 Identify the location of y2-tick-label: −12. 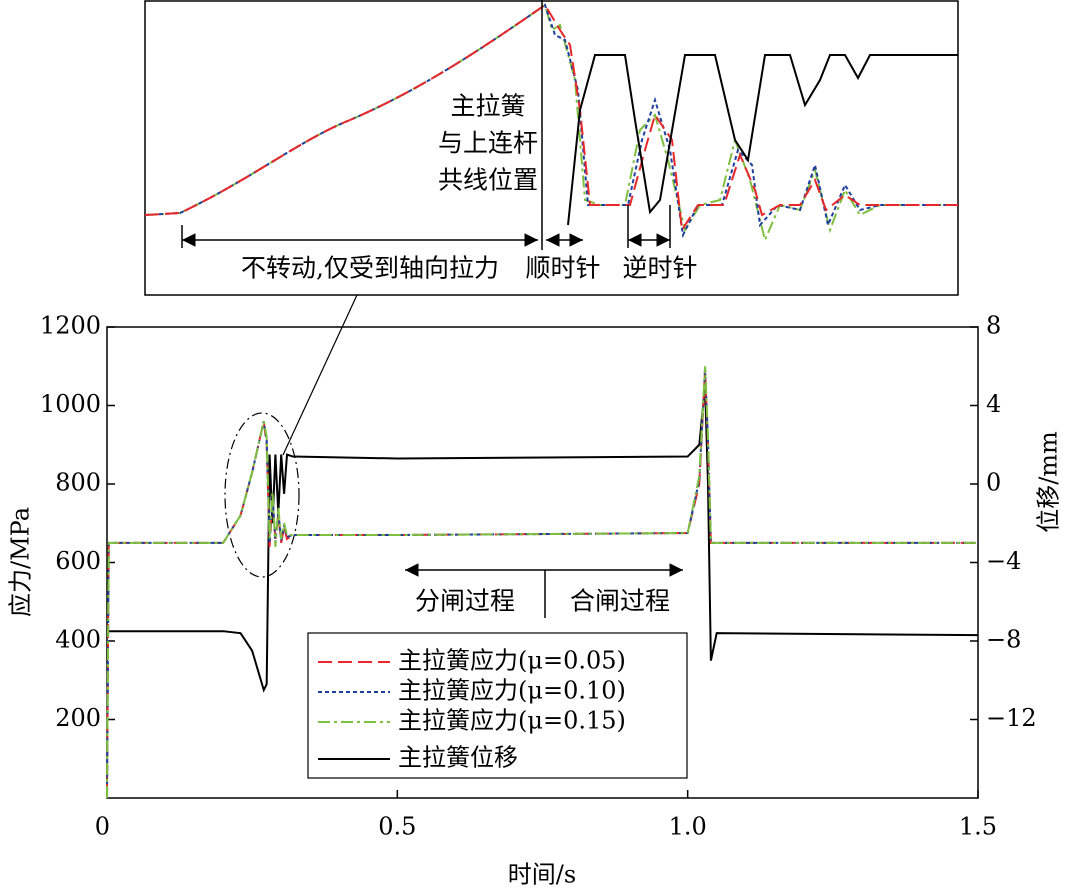
(1011, 718).